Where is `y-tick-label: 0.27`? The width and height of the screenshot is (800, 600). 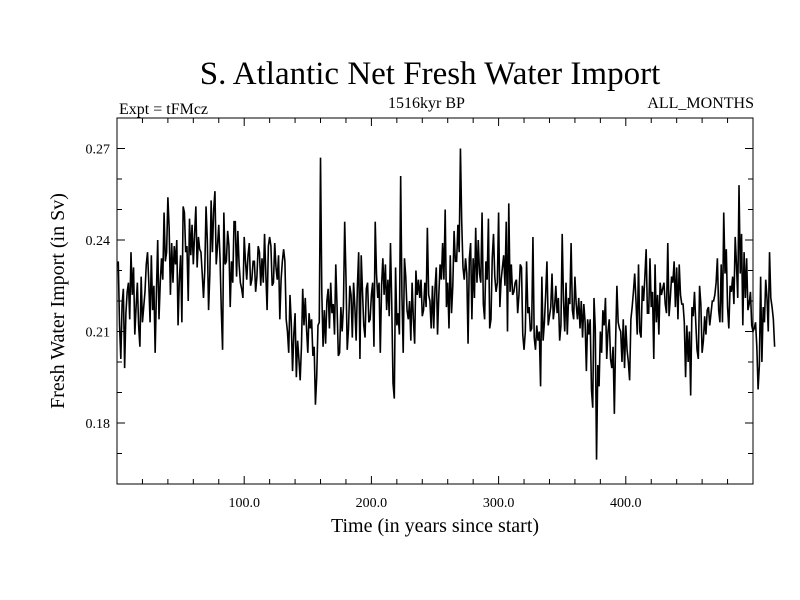 y-tick-label: 0.27 is located at coordinates (98, 150).